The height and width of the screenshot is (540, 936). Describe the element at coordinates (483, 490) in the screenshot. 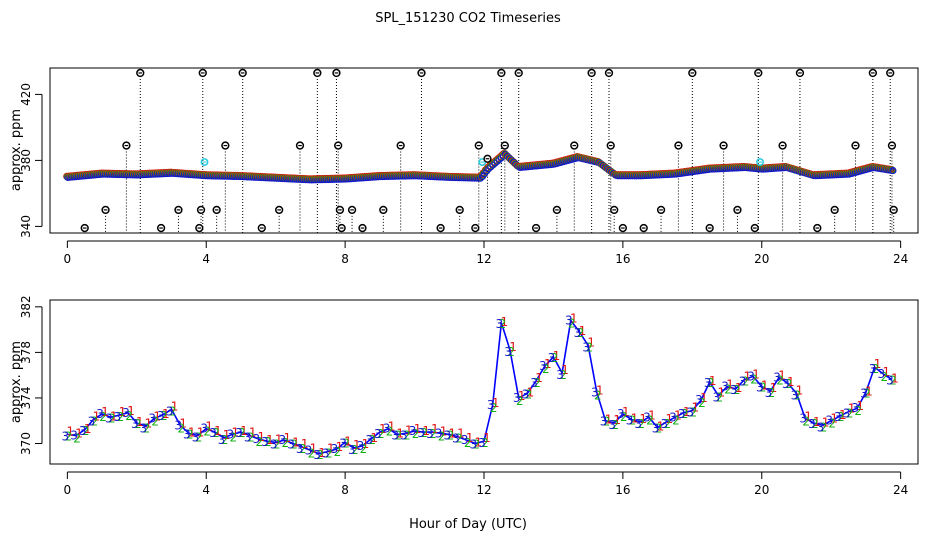

I see `x-tick-label: 12` at that location.